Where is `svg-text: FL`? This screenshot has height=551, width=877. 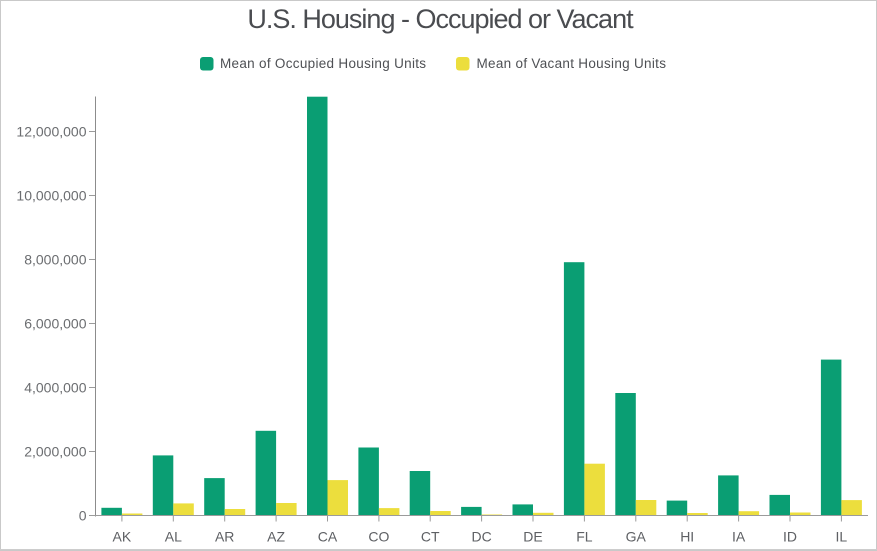
svg-text: FL is located at coordinates (584, 537).